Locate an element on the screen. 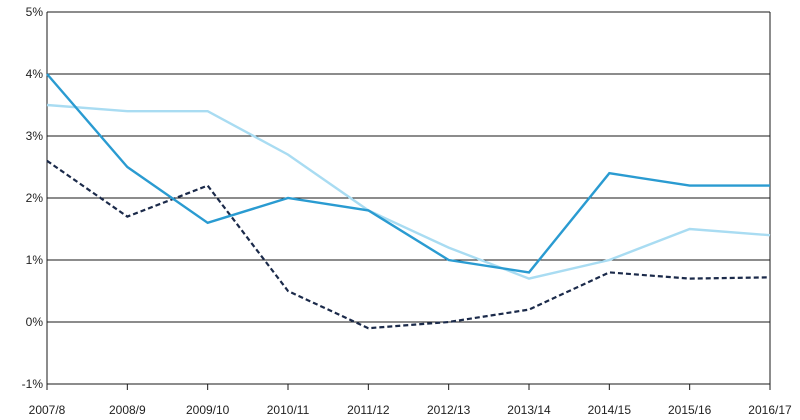  x-tick-label-8: 2015/16 is located at coordinates (690, 410).